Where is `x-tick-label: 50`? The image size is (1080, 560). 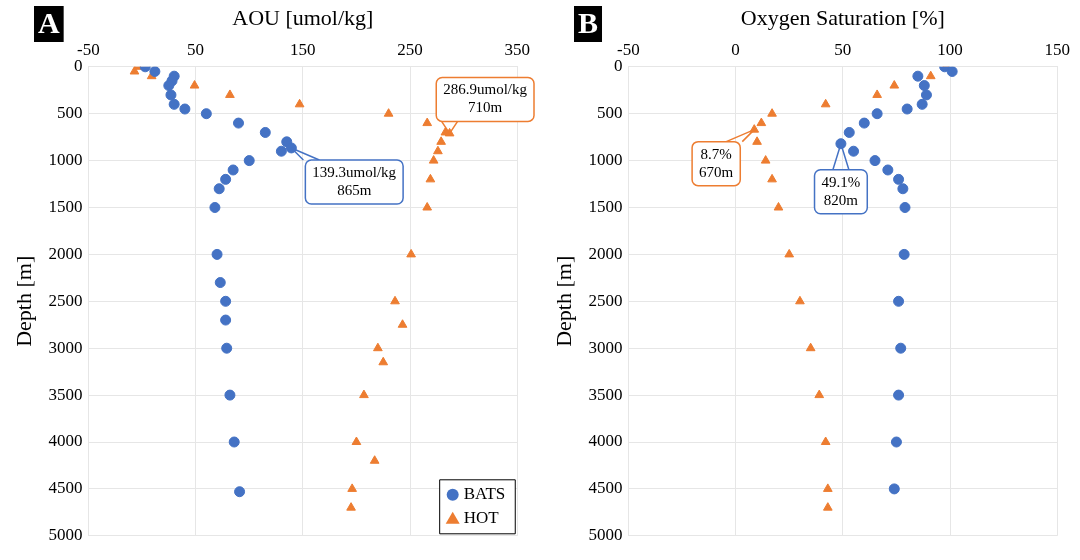 x-tick-label: 50 is located at coordinates (843, 50).